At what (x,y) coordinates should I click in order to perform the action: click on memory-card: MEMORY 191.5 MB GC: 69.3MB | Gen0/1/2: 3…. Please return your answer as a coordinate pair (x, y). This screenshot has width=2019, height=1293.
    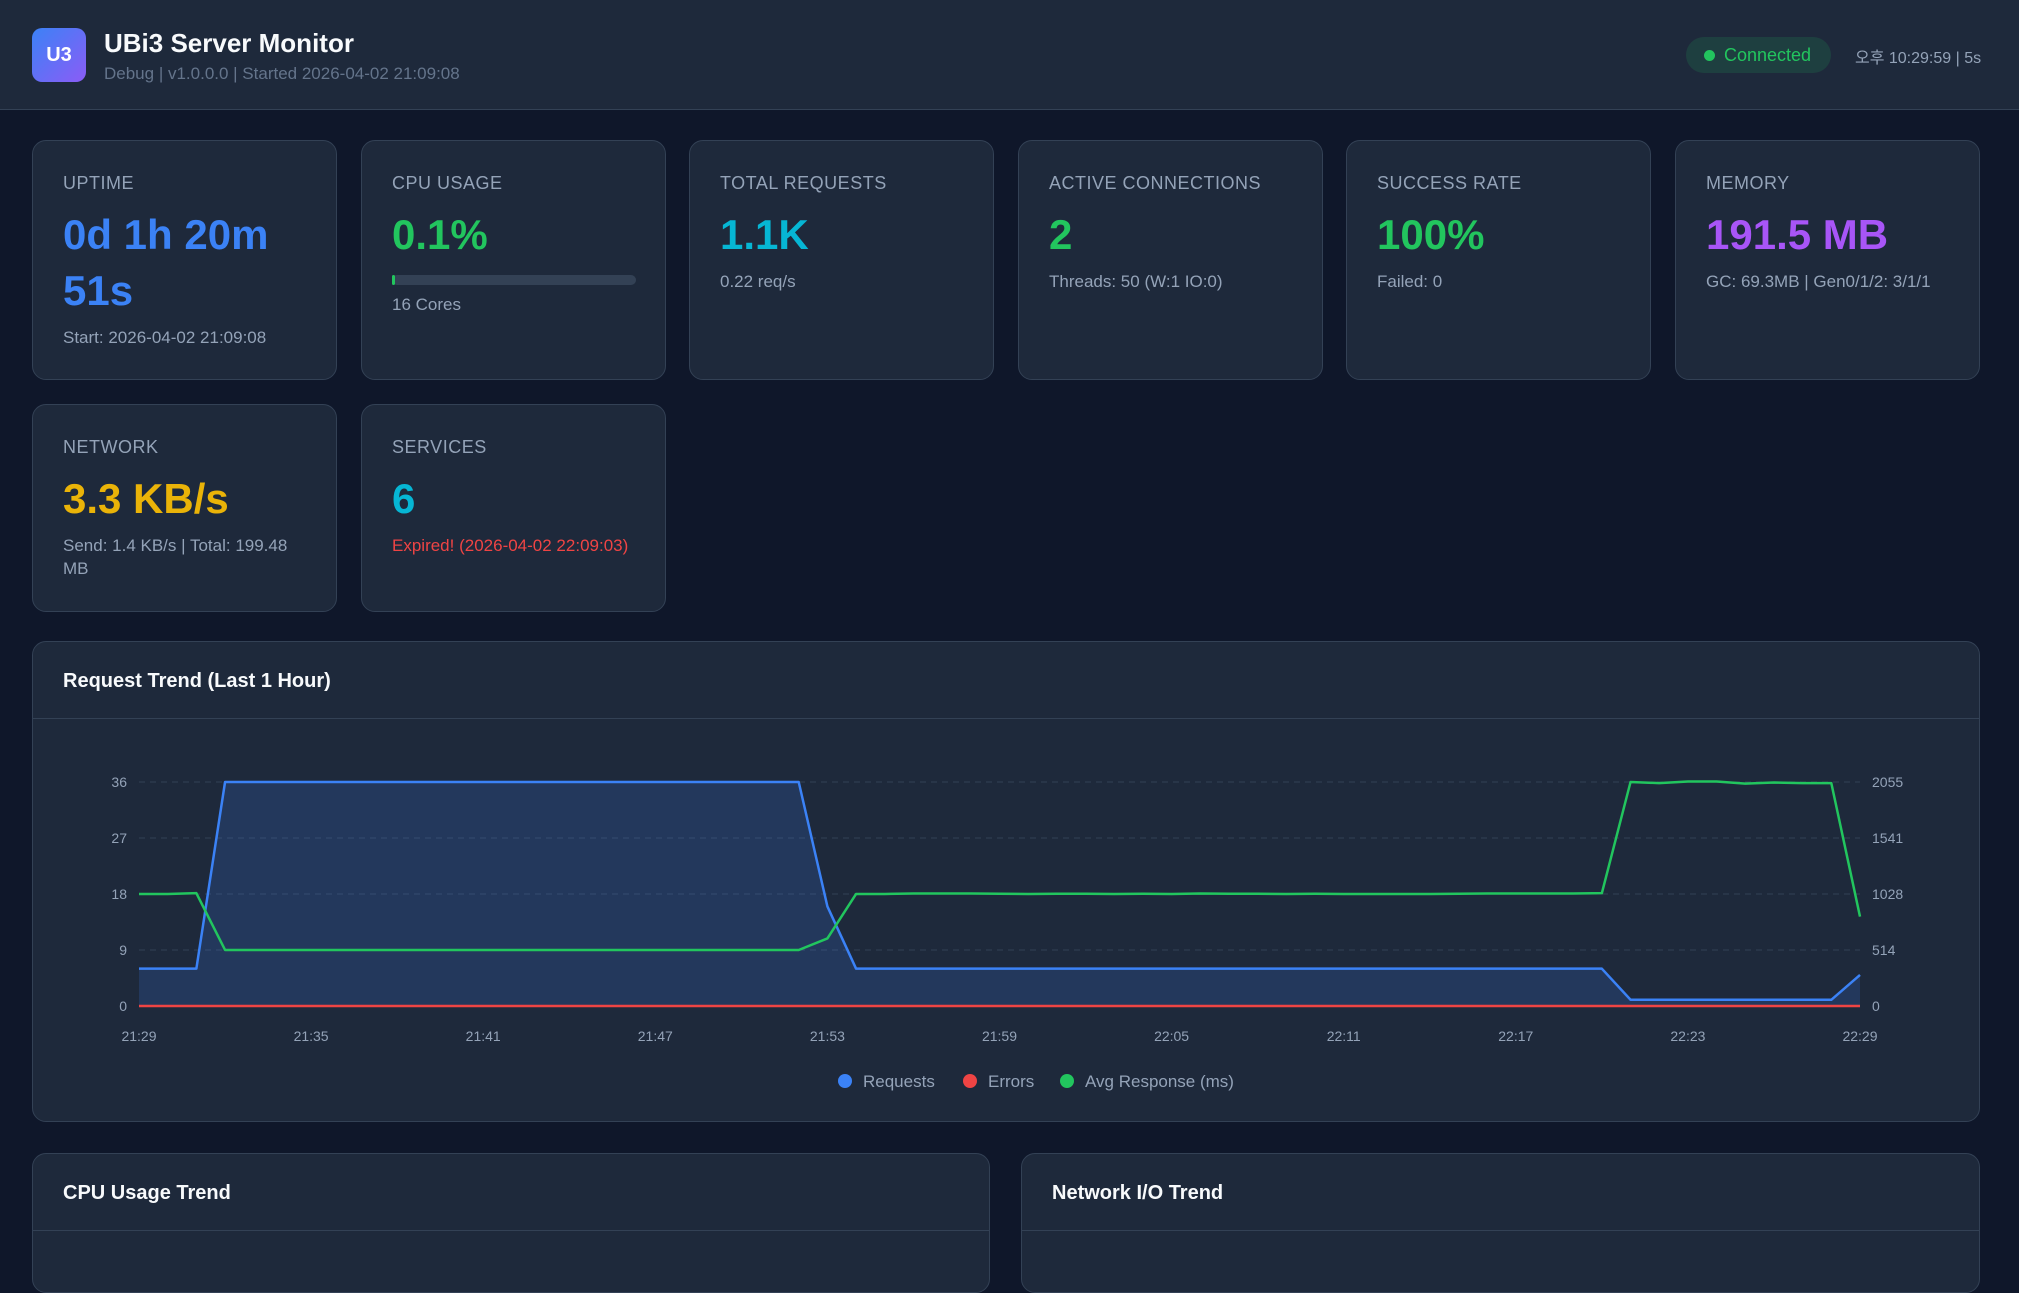
    Looking at the image, I should click on (1827, 260).